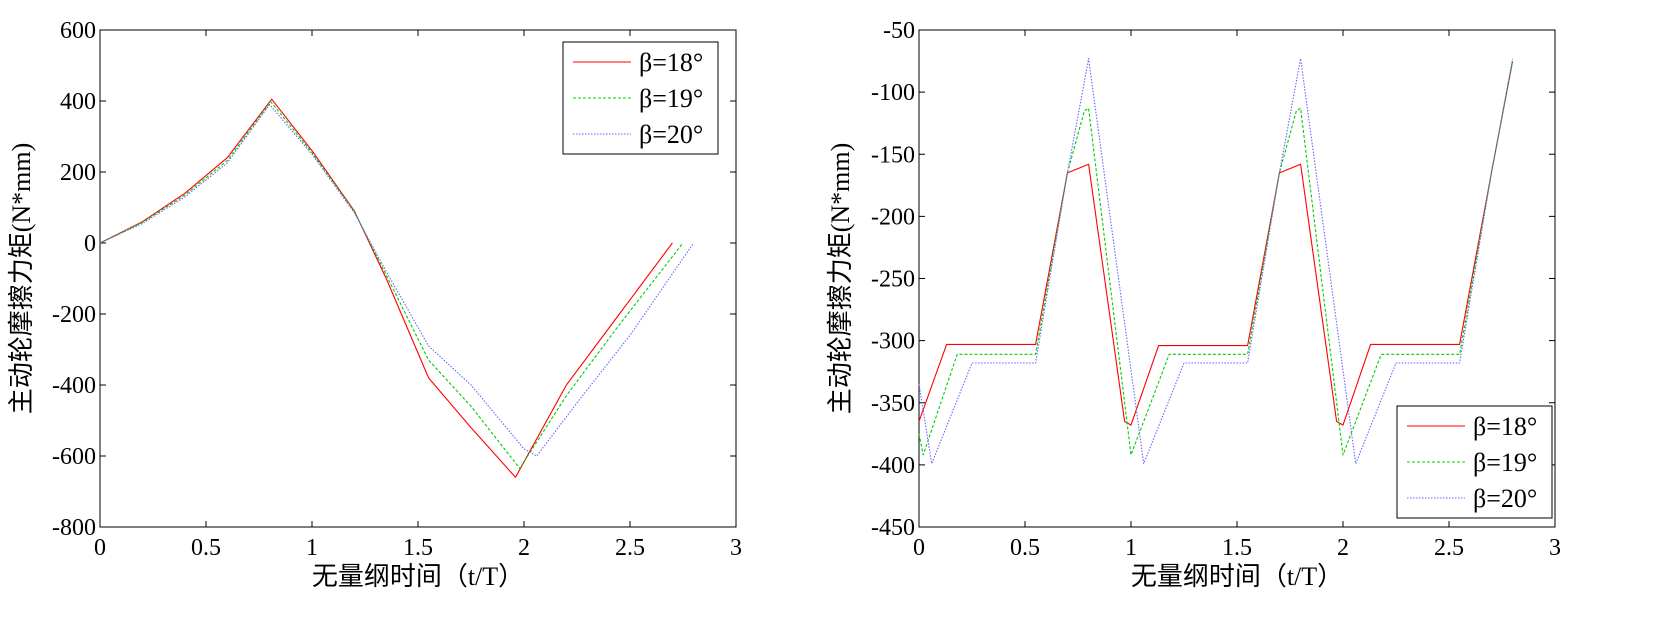  What do you see at coordinates (78, 102) in the screenshot?
I see `y-tick-label: 400` at bounding box center [78, 102].